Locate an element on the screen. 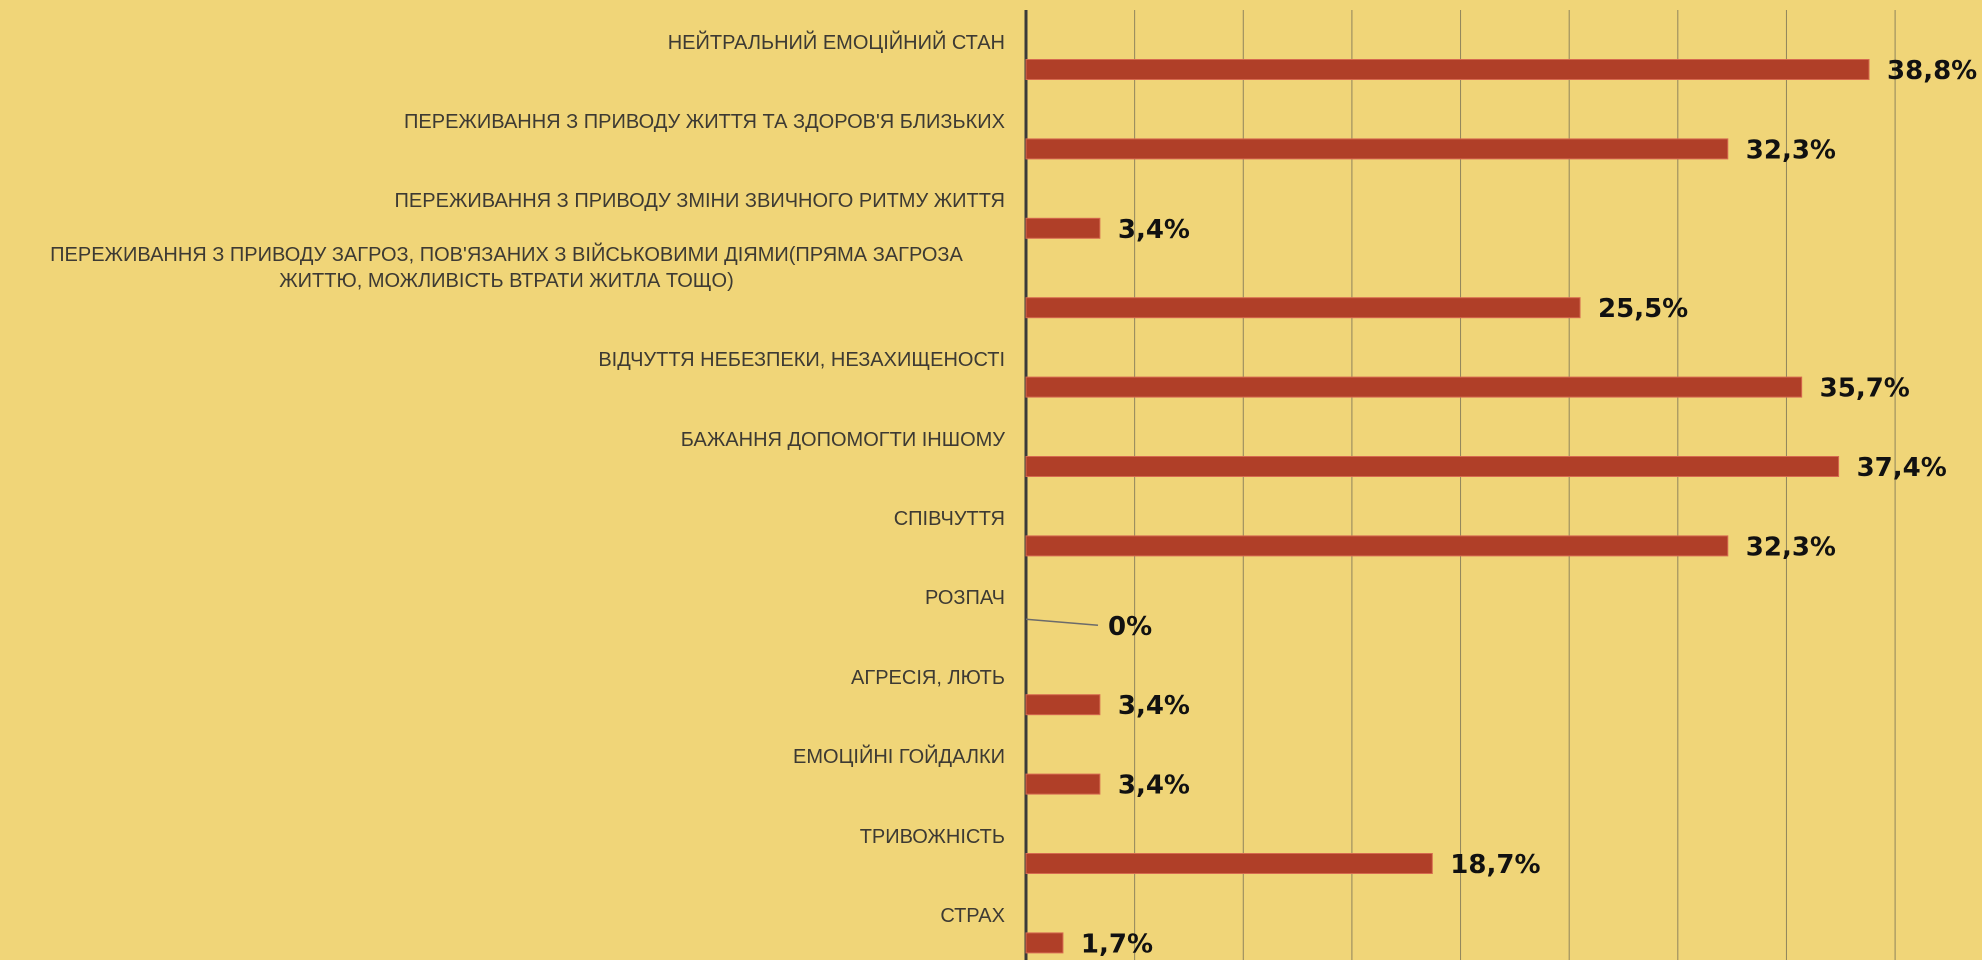  category-label: РОЗПАЧ is located at coordinates (506, 598).